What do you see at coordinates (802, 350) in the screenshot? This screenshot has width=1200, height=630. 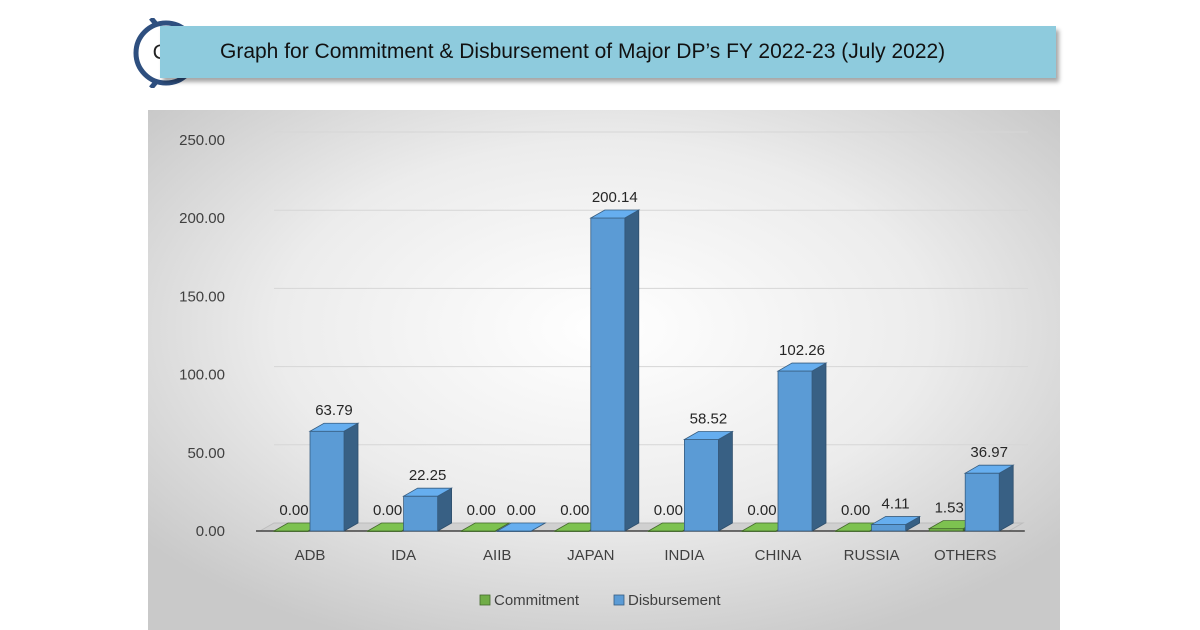 I see `data-label: 102.26` at bounding box center [802, 350].